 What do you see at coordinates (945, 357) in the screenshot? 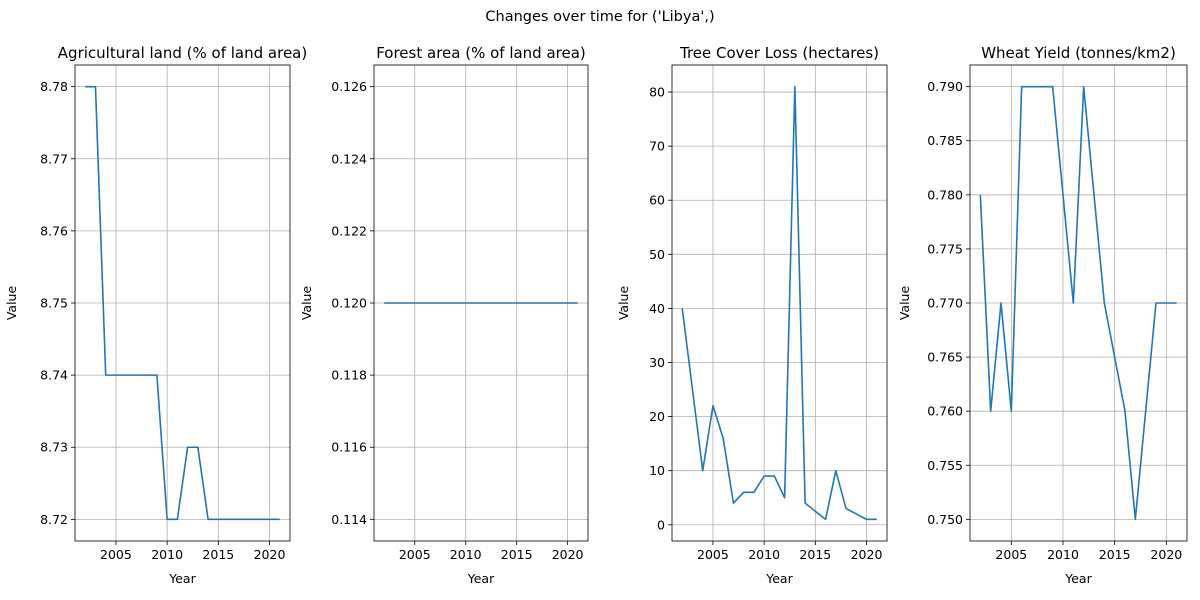
I see `y-tick-label: 0.765` at bounding box center [945, 357].